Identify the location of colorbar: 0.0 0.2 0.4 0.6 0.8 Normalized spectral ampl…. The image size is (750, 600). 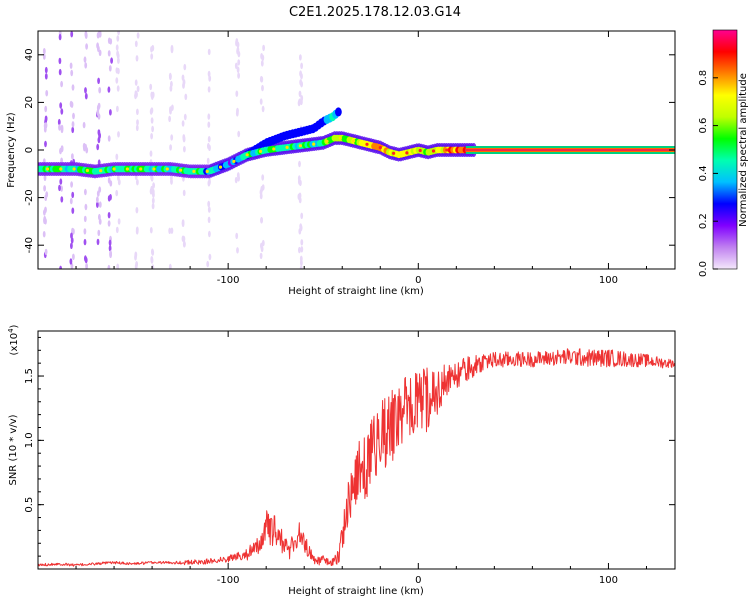
(723, 153).